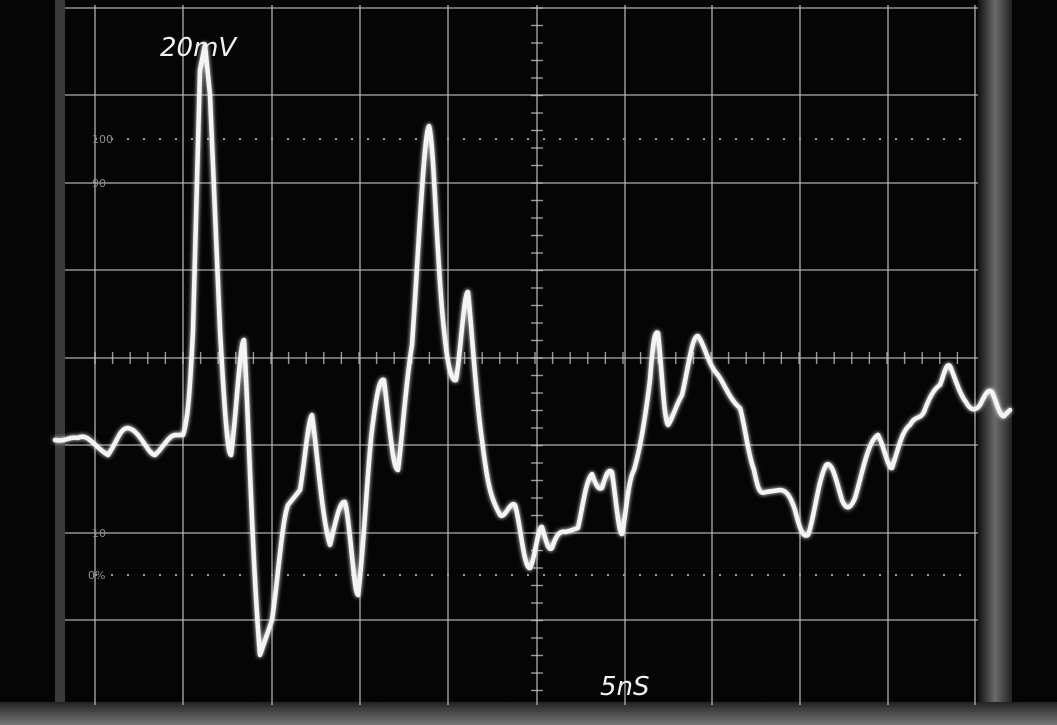 This screenshot has height=725, width=1057. I want to click on bottom-bezel, so click(528, 713).